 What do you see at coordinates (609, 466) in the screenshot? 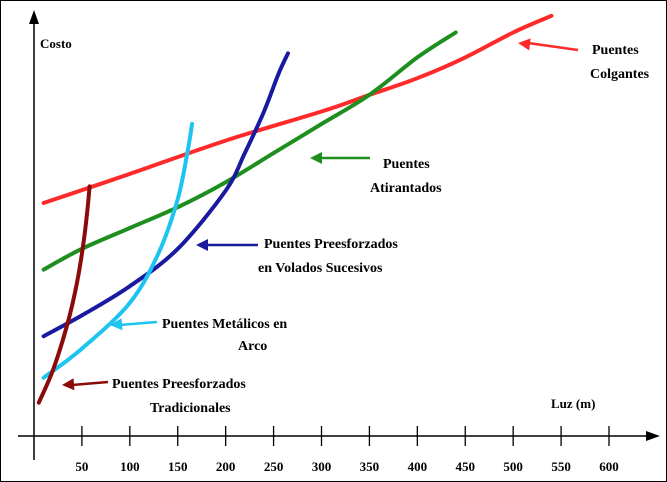
I see `x-tick-label: 600` at bounding box center [609, 466].